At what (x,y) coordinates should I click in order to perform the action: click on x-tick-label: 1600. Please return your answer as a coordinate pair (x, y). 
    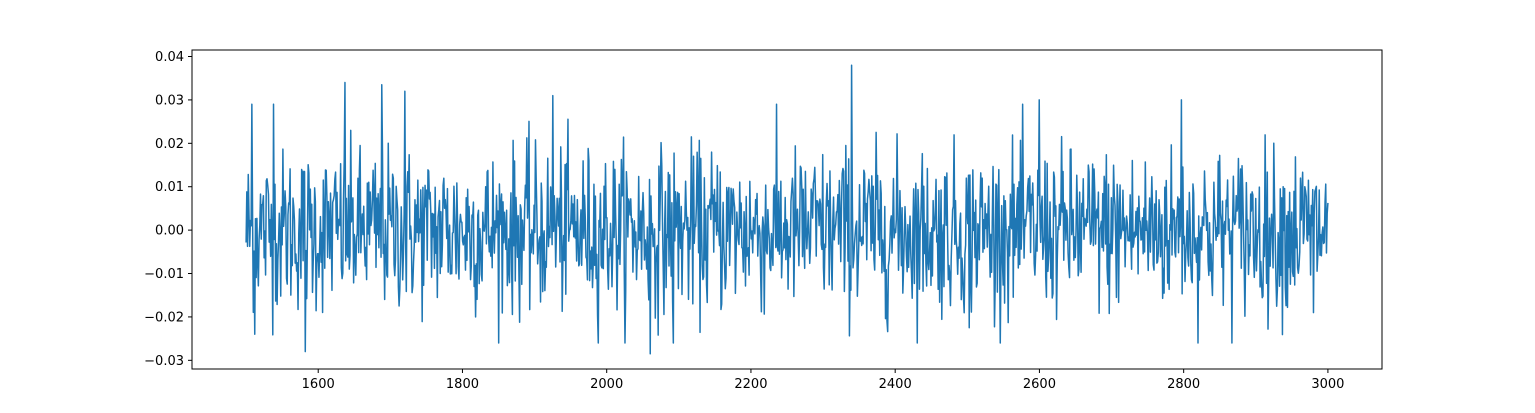
    Looking at the image, I should click on (318, 384).